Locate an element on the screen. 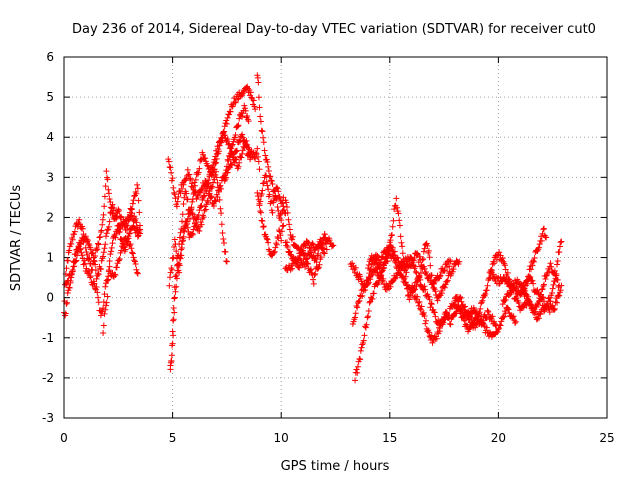 Image resolution: width=640 pixels, height=480 pixels. y-tick-label: 2 is located at coordinates (50, 217).